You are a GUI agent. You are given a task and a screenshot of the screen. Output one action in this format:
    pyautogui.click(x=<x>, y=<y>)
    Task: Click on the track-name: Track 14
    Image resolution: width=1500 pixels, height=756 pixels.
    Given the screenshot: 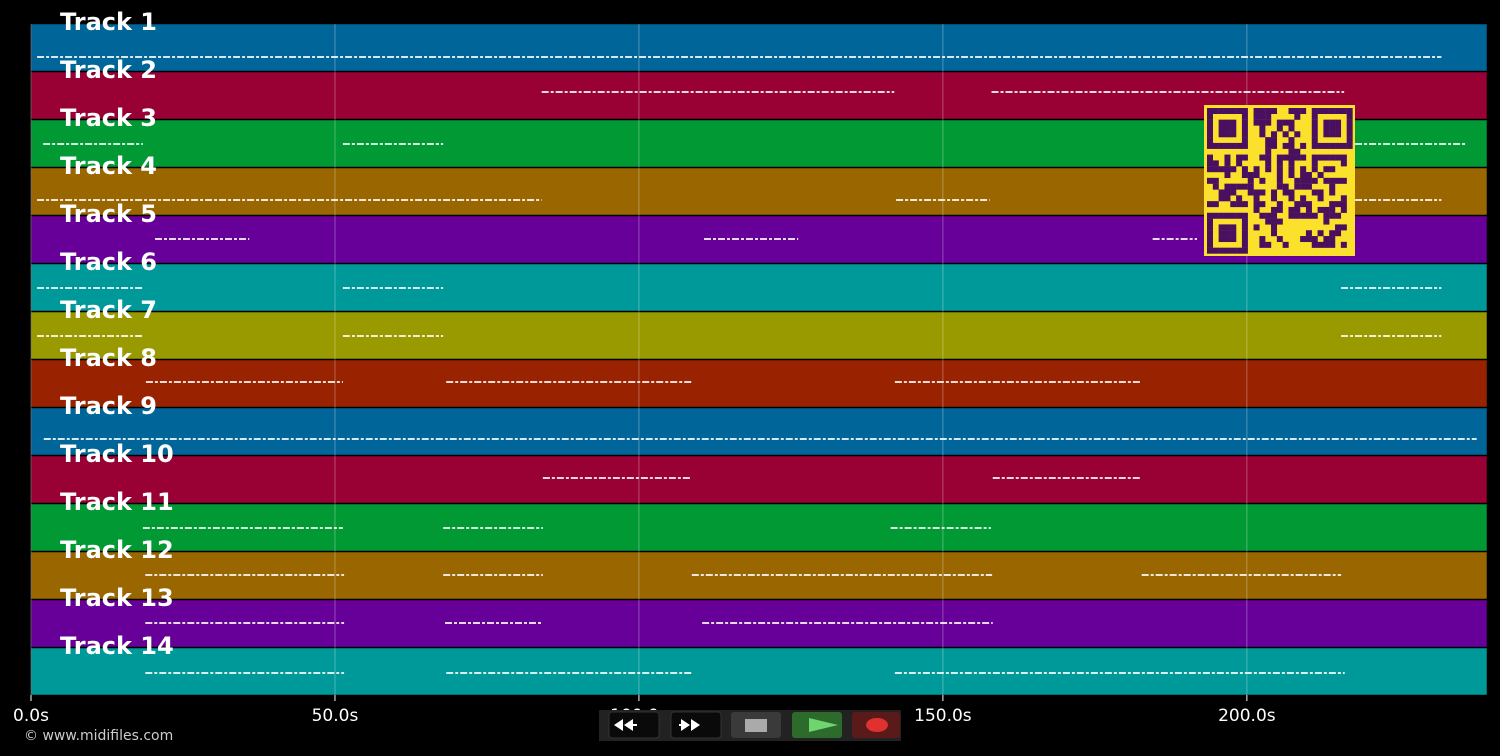 What is the action you would take?
    pyautogui.click(x=117, y=646)
    